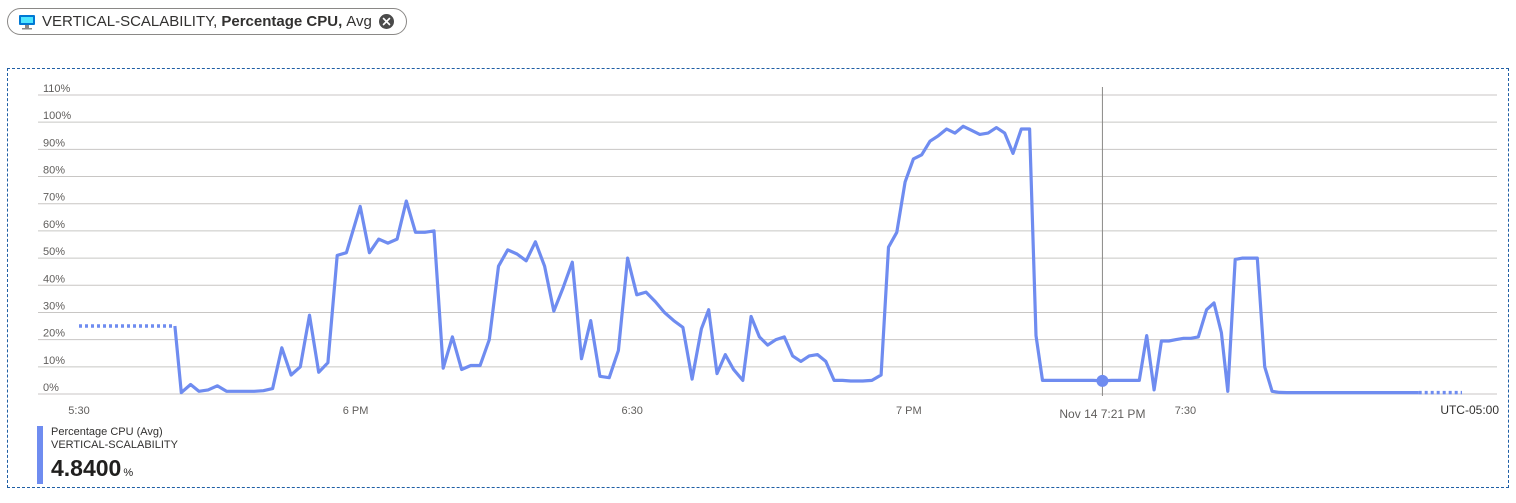 Image resolution: width=1516 pixels, height=503 pixels. What do you see at coordinates (386, 21) in the screenshot?
I see `close-icon` at bounding box center [386, 21].